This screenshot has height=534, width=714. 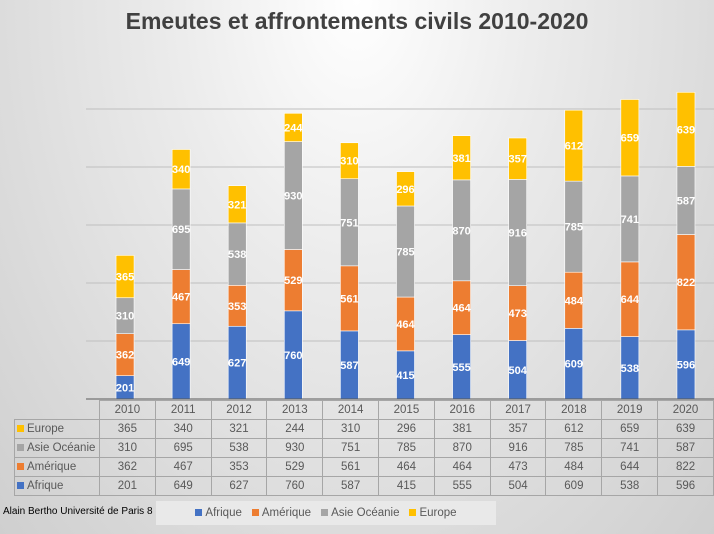 What do you see at coordinates (349, 366) in the screenshot?
I see `data-label: 587` at bounding box center [349, 366].